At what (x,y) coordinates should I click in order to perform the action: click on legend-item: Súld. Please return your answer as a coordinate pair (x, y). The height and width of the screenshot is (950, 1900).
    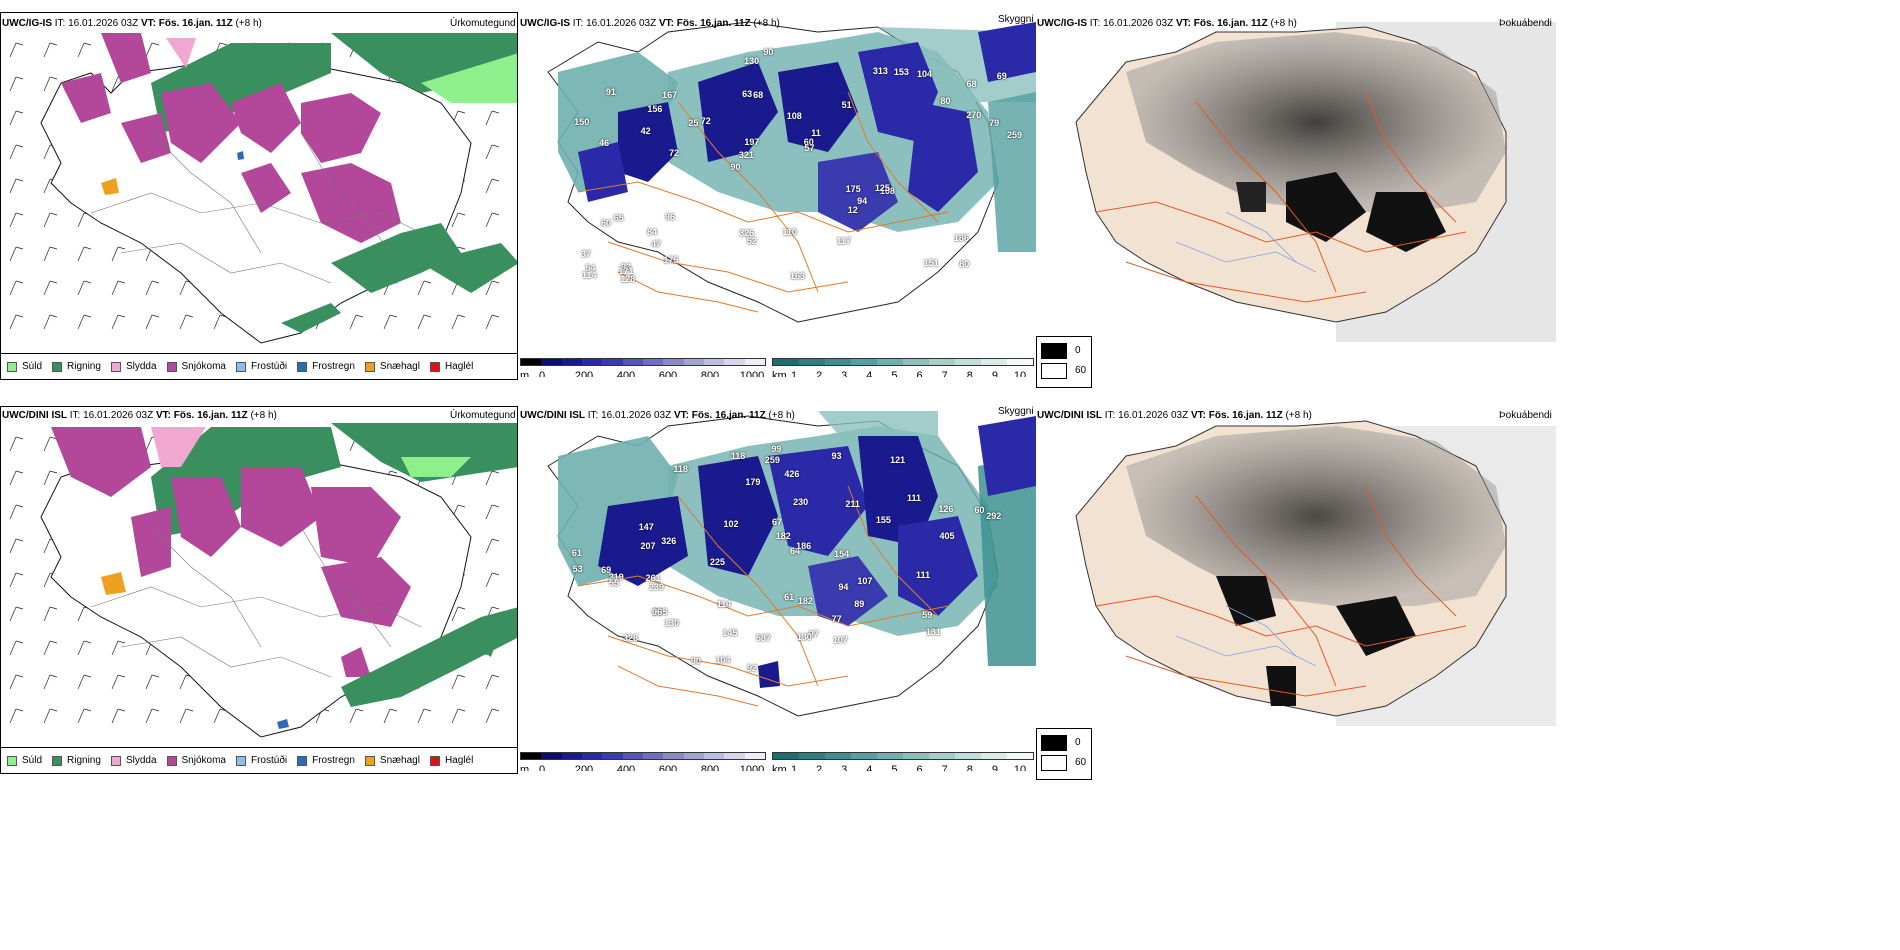
    Looking at the image, I should click on (24, 366).